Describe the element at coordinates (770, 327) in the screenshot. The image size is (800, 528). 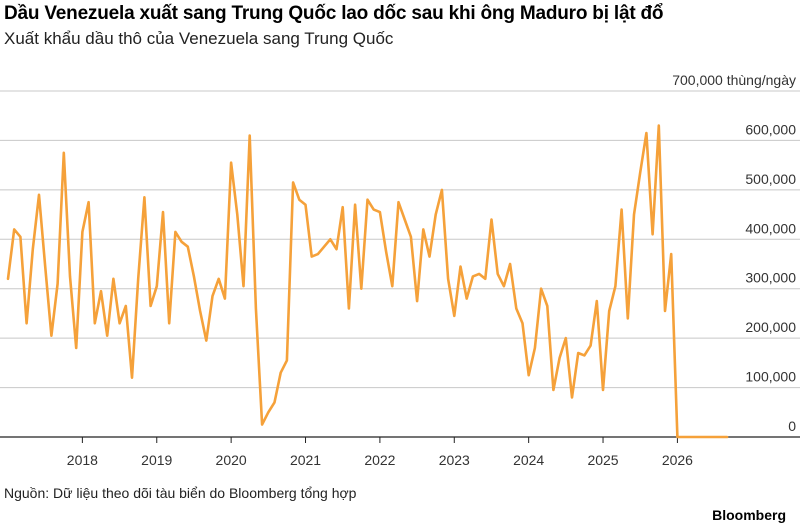
I see `y-tick-label: 200,000` at that location.